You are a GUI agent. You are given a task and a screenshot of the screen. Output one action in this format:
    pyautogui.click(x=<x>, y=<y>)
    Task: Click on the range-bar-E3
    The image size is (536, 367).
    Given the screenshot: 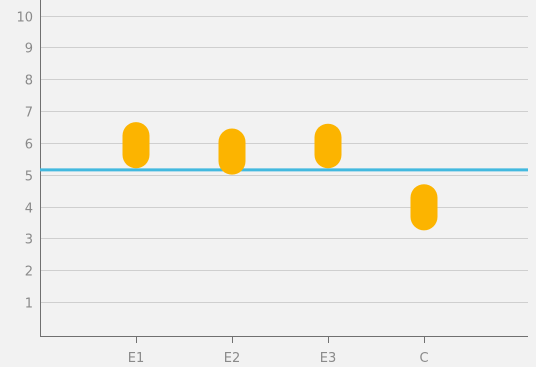 What is the action you would take?
    pyautogui.click(x=328, y=146)
    